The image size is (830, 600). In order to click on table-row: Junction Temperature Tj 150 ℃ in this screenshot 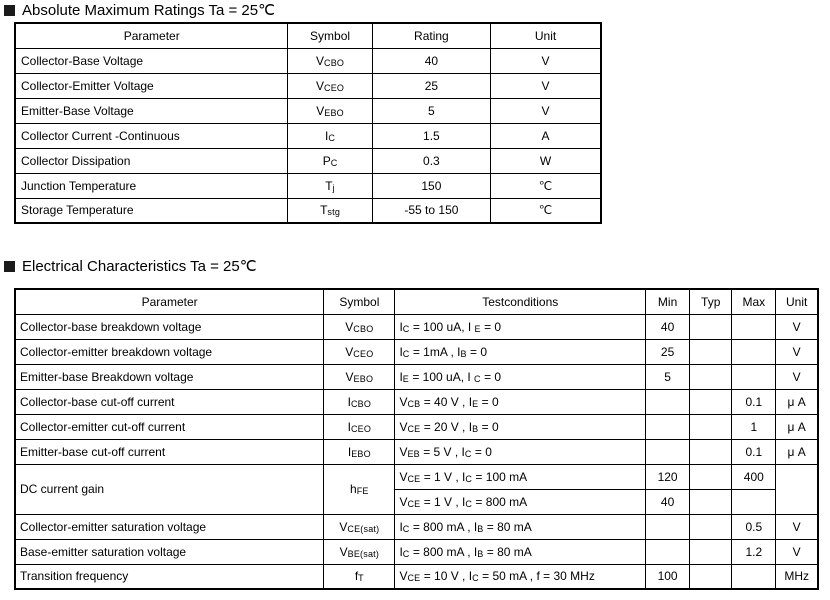, I will do `click(308, 185)`.